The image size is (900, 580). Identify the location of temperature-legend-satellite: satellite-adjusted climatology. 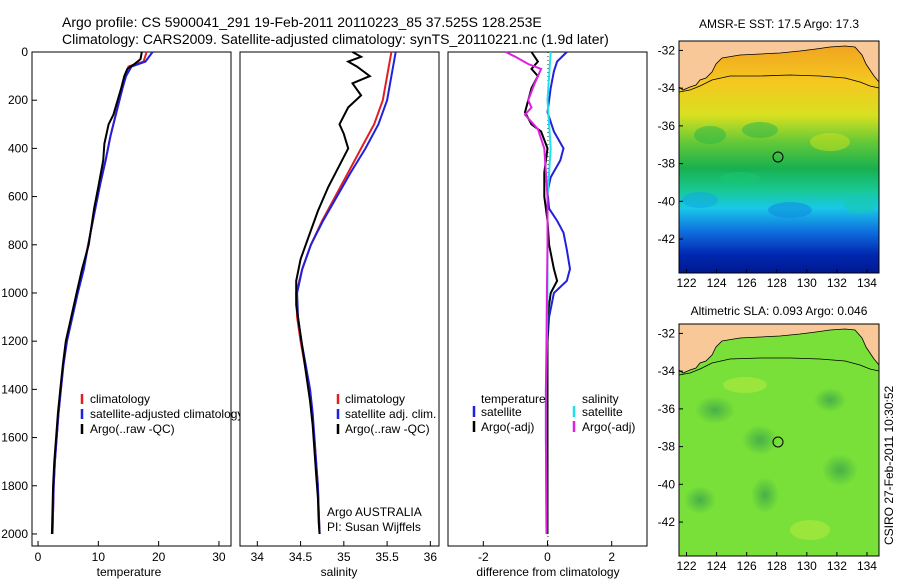
(166, 414).